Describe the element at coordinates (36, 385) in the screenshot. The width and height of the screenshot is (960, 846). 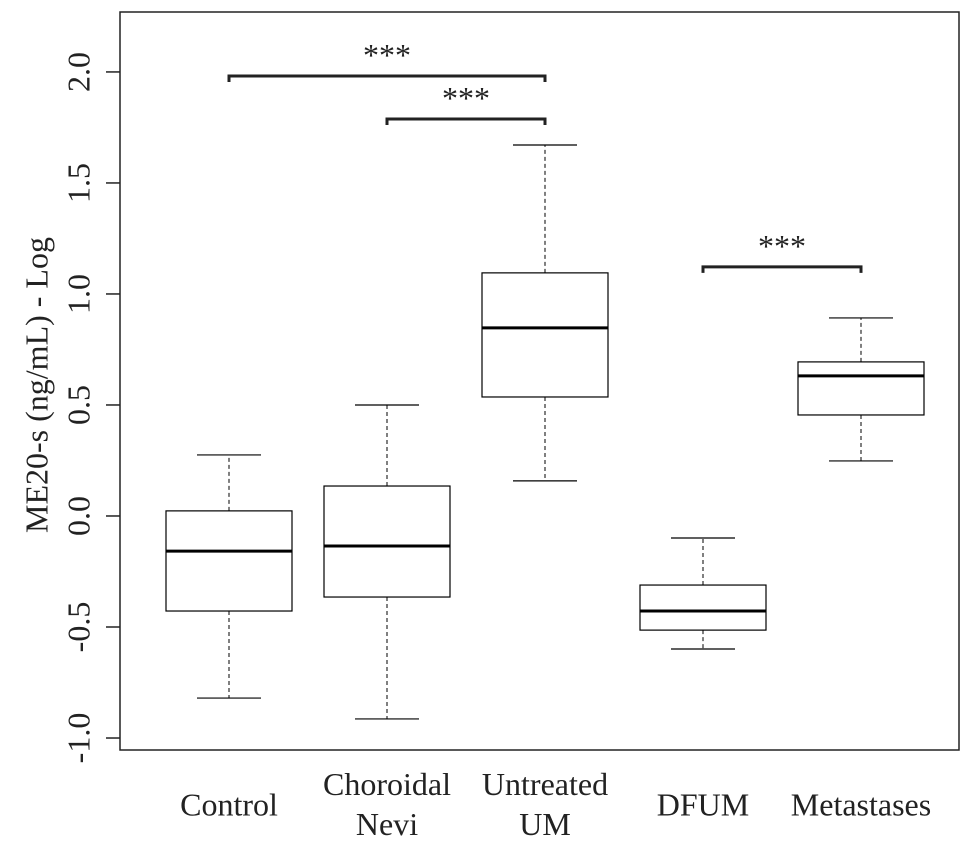
I see `y-axis-label: ME20-s (ng/mL) - Log` at that location.